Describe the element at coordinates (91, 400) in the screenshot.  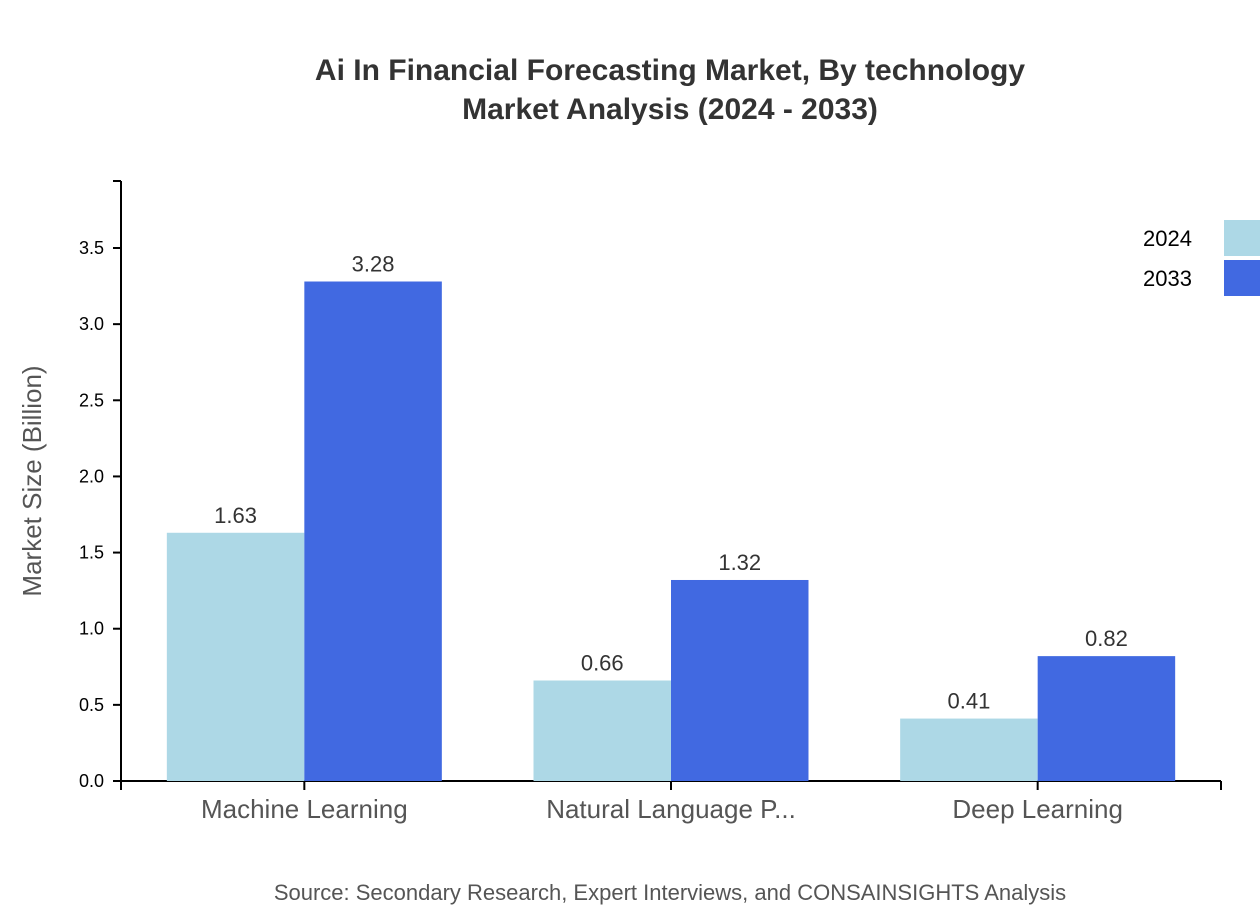
I see `y-tick-label: 2.5` at that location.